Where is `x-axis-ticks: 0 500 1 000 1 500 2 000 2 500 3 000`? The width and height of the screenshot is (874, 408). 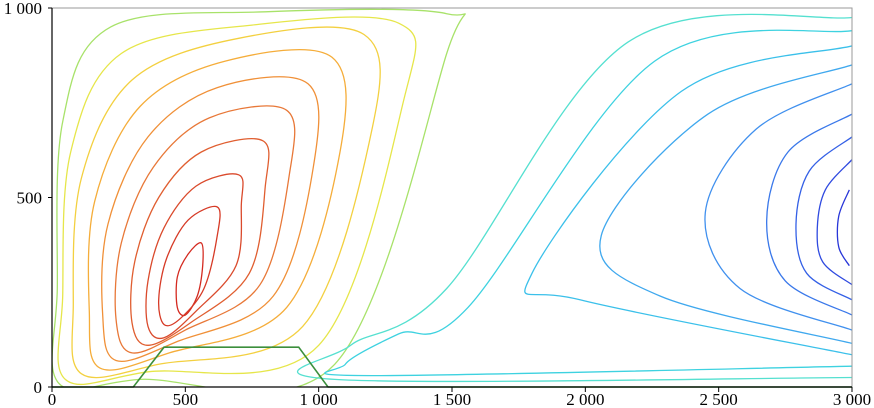 x-axis-ticks: 0 500 1 000 1 500 2 000 2 500 3 000 is located at coordinates (459, 397).